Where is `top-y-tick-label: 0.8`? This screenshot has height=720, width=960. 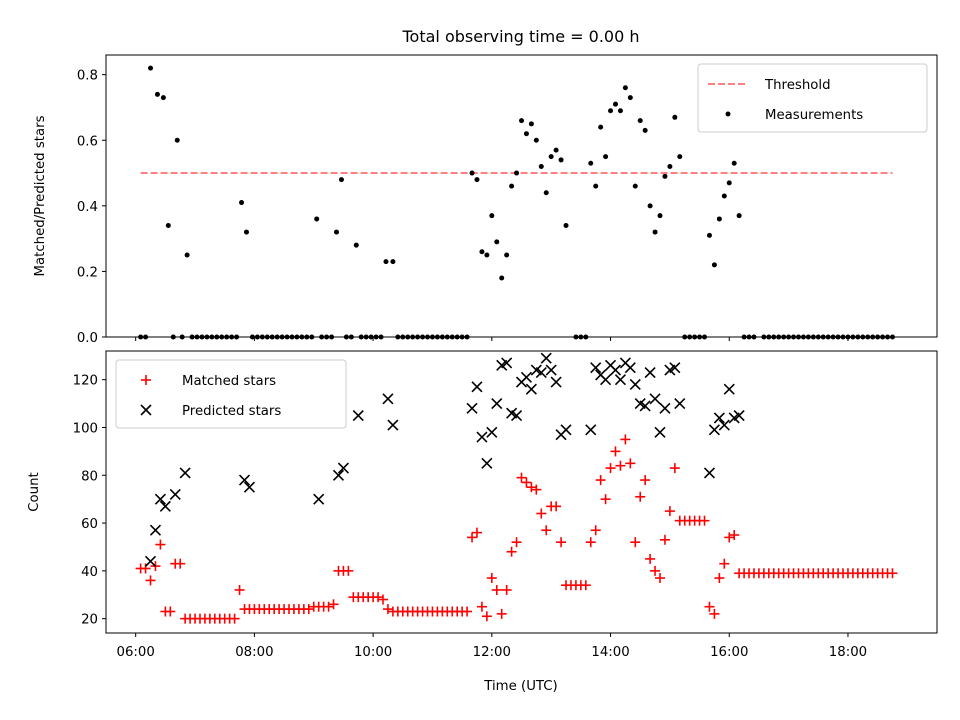
top-y-tick-label: 0.8 is located at coordinates (87, 76).